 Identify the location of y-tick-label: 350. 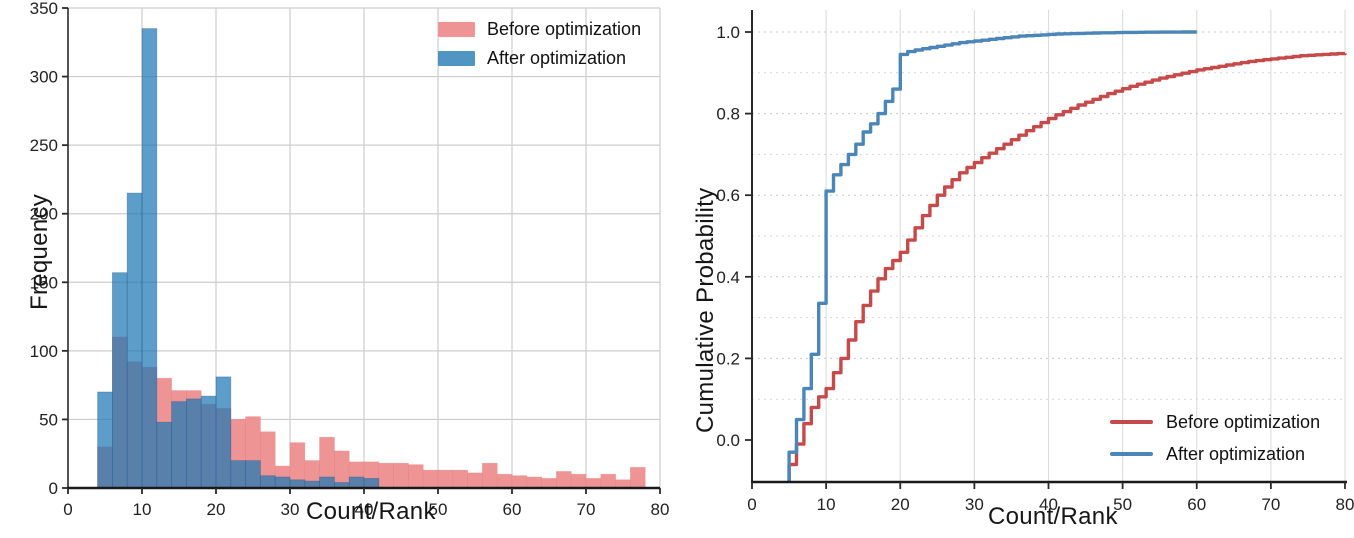
(44, 9).